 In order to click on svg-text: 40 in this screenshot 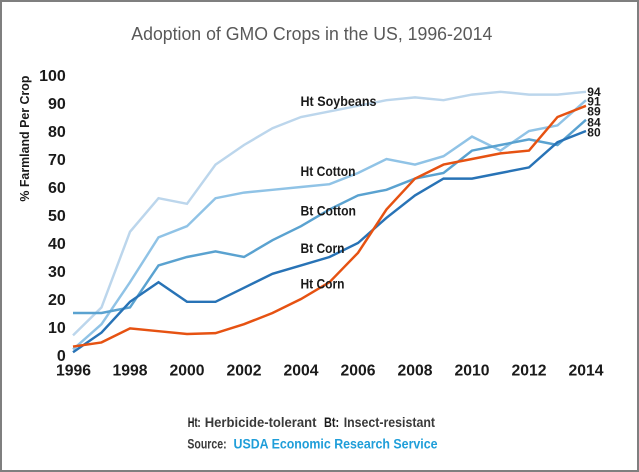, I will do `click(57, 244)`.